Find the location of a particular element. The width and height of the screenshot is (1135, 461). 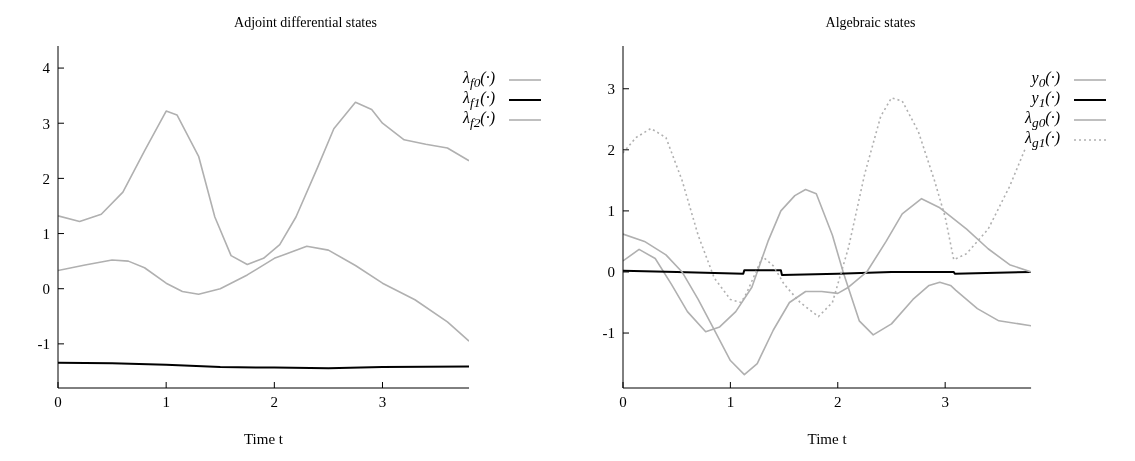

y-tick-label: 4 is located at coordinates (46, 68).